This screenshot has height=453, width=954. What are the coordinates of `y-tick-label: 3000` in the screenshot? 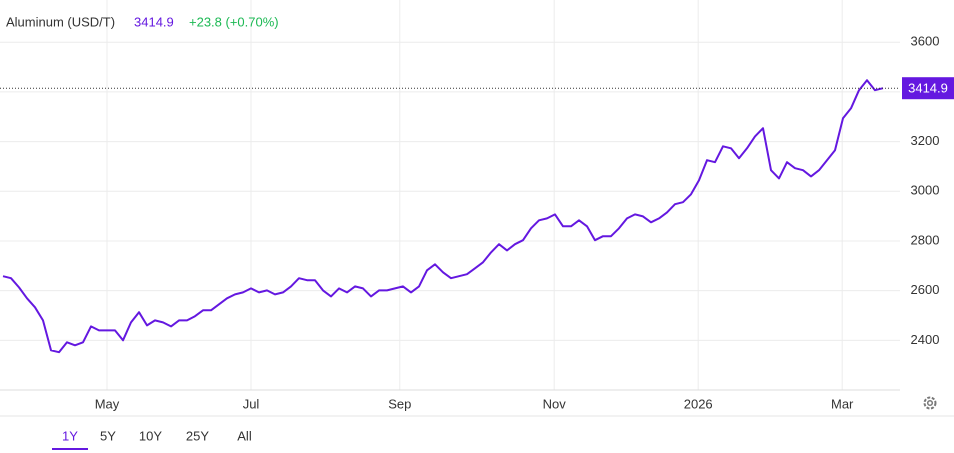 It's located at (925, 190).